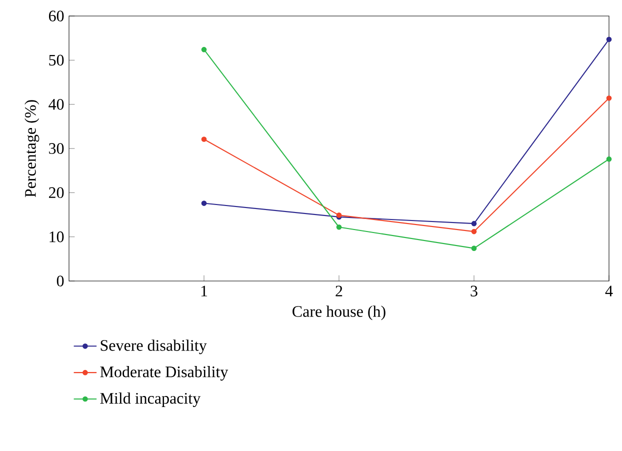 The width and height of the screenshot is (622, 451). I want to click on legend-label: Mild incapacity, so click(150, 400).